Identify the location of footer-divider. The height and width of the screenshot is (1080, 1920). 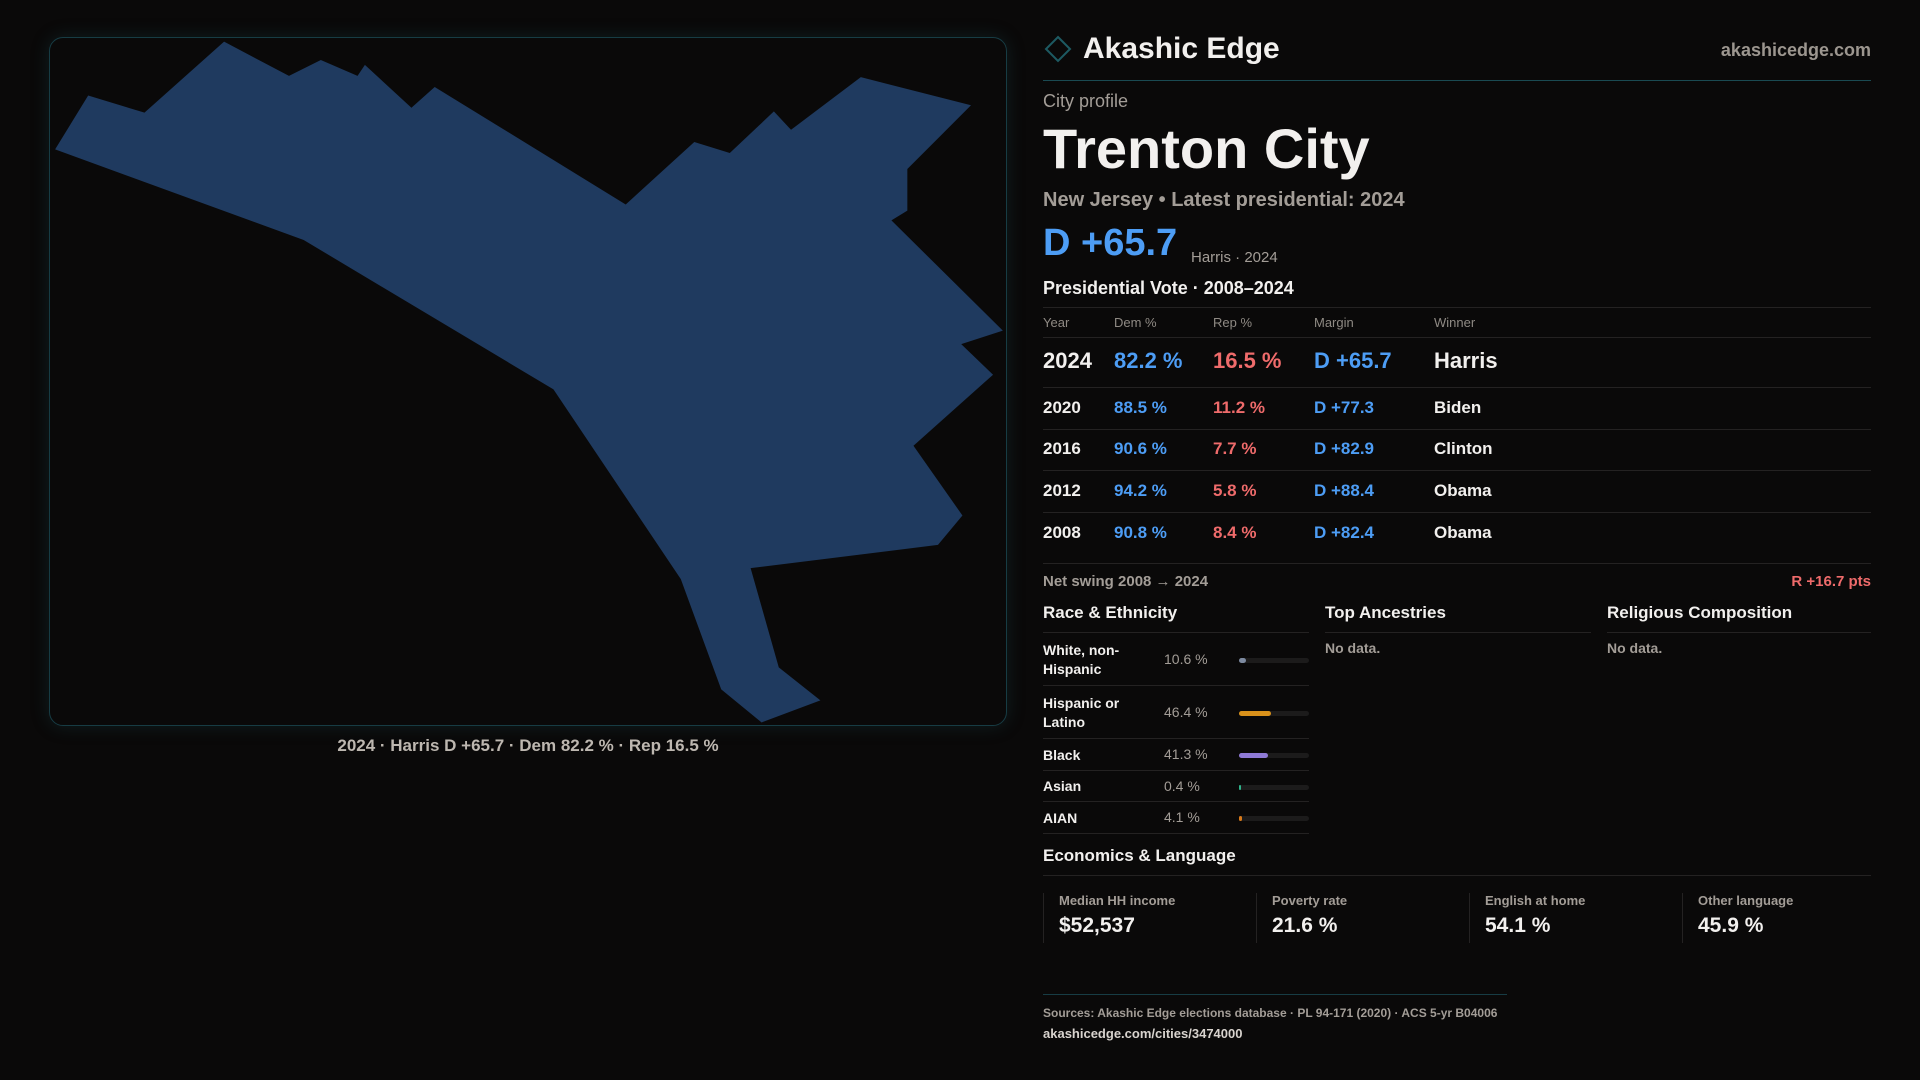
(1275, 994).